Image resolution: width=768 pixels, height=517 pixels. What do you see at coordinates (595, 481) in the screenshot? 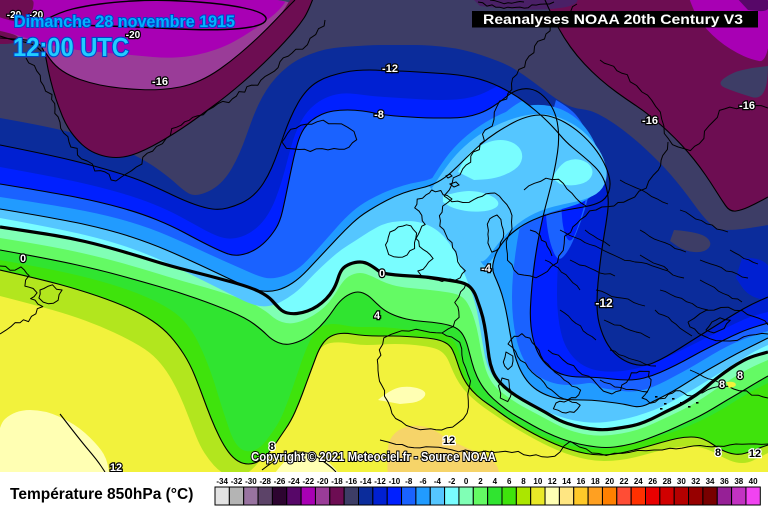
I see `svg-text: 18` at bounding box center [595, 481].